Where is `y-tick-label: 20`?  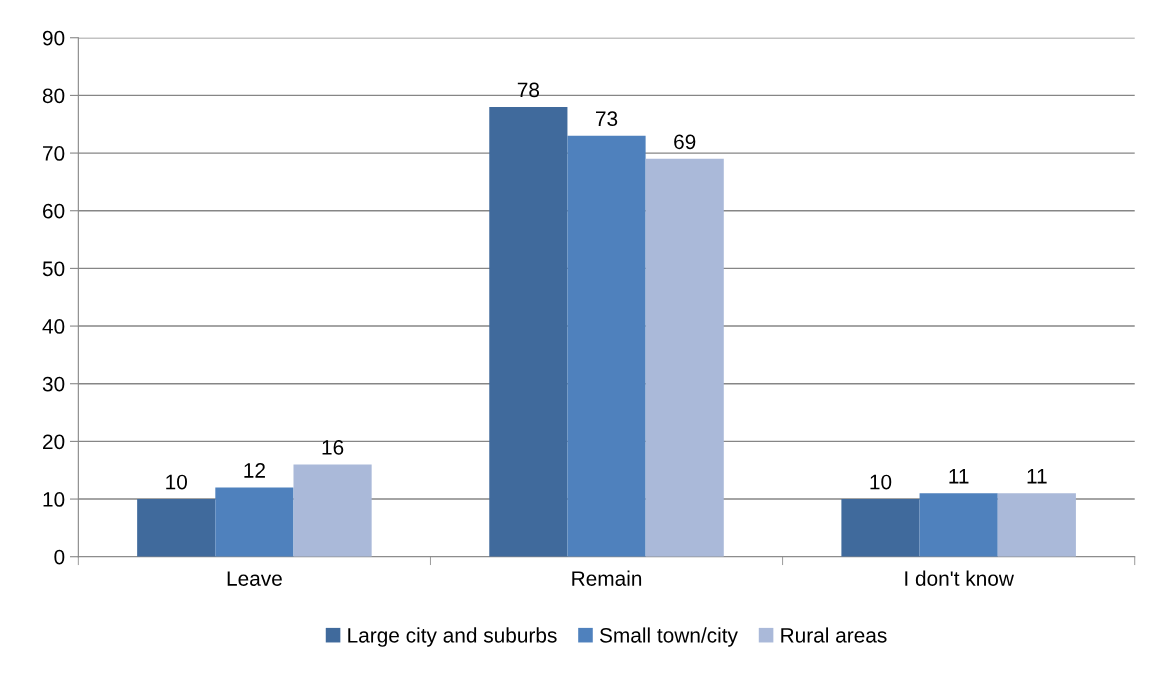 y-tick-label: 20 is located at coordinates (54, 442).